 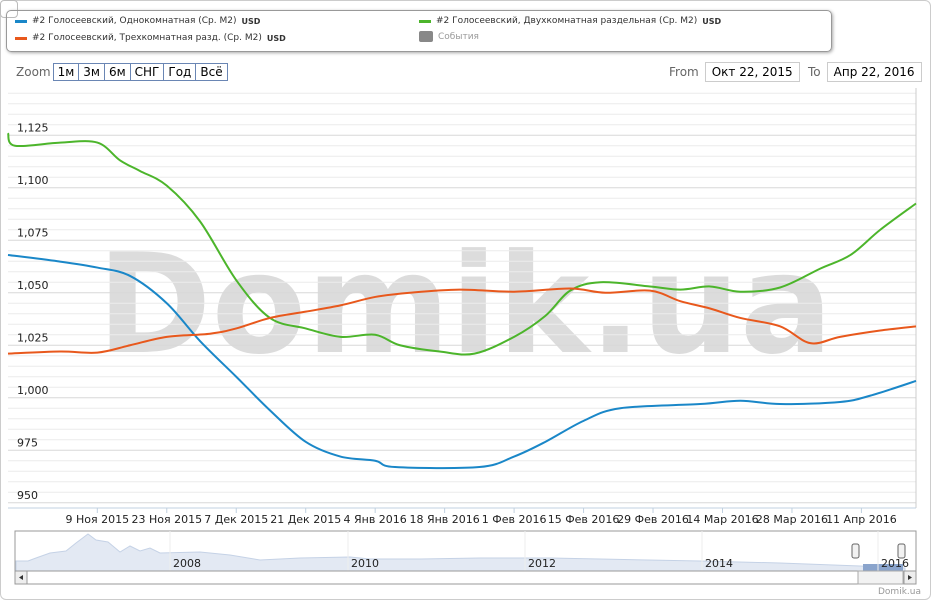 I want to click on zoom-1y-button: Год, so click(x=180, y=72).